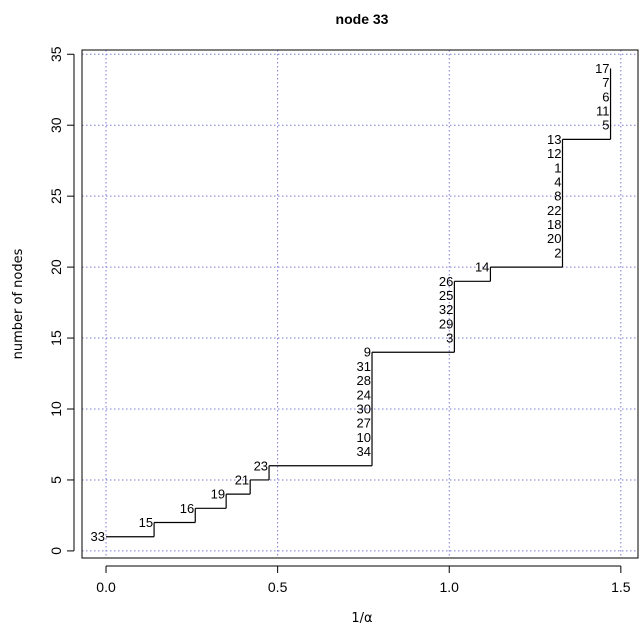  Describe the element at coordinates (446, 281) in the screenshot. I see `node-label: 26` at that location.